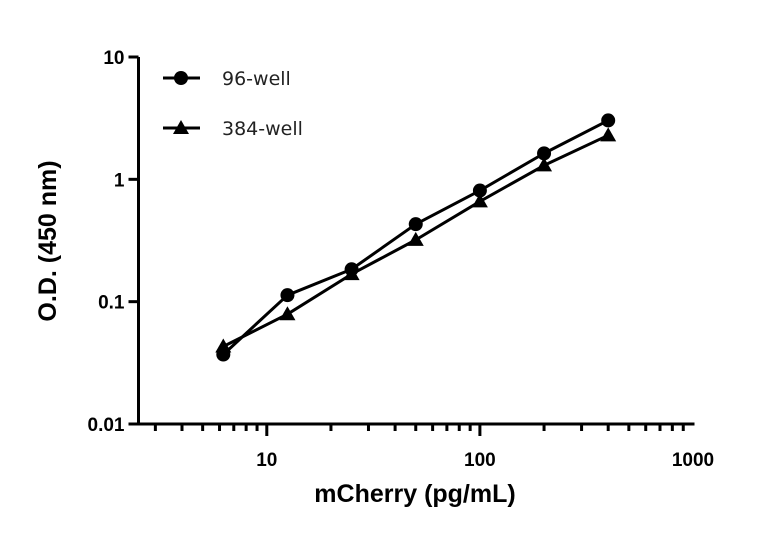 Image resolution: width=768 pixels, height=534 pixels. What do you see at coordinates (233, 104) in the screenshot?
I see `legend: 96-well 384-well` at bounding box center [233, 104].